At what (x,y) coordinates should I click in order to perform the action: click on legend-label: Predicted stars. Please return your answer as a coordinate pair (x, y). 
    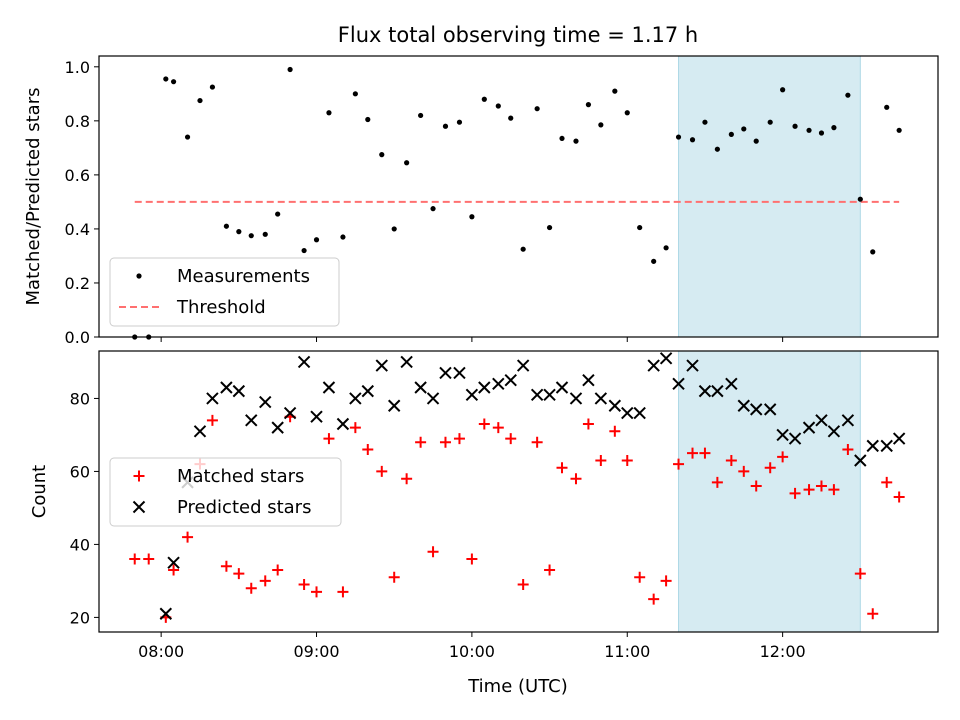
    Looking at the image, I should click on (244, 507).